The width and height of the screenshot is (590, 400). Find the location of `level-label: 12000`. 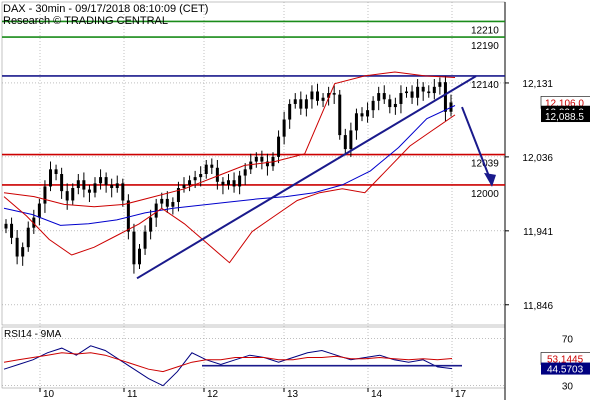

level-label: 12000 is located at coordinates (485, 194).